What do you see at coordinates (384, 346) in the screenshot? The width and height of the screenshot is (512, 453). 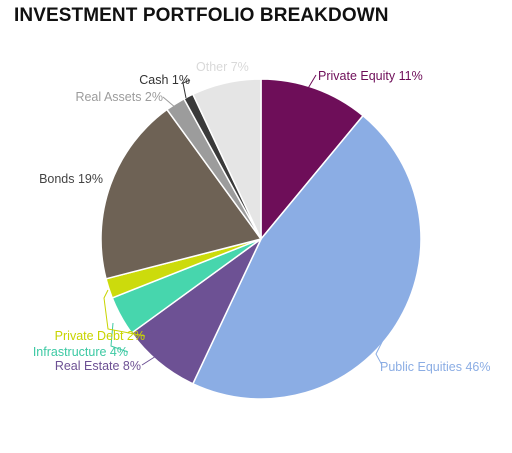 I see `leader-line-public-equities` at bounding box center [384, 346].